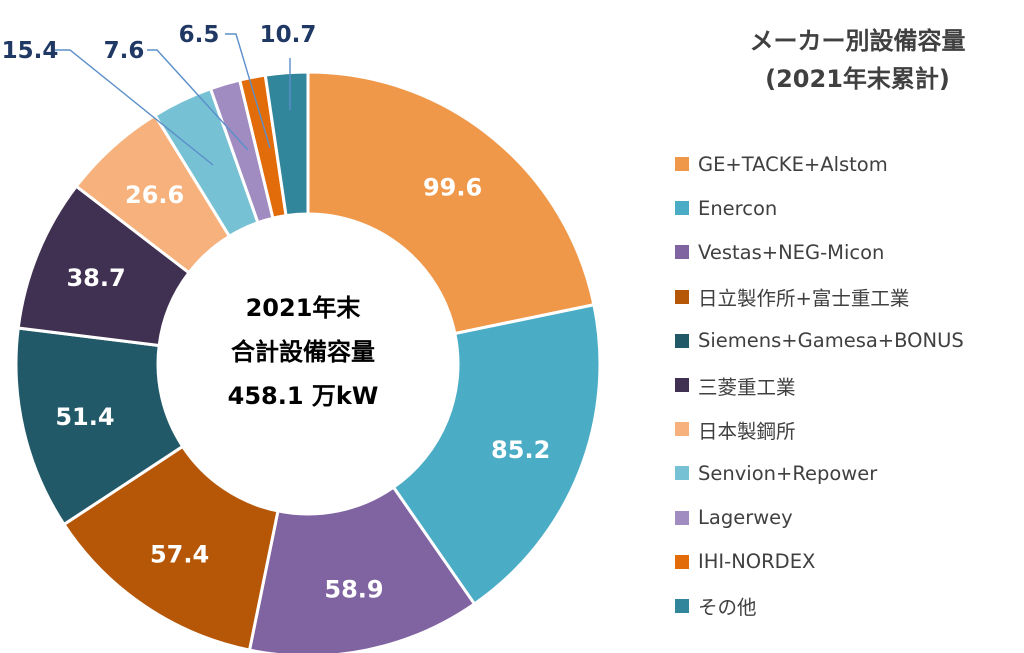  Describe the element at coordinates (727, 608) in the screenshot. I see `legend-label-10: その他` at that location.